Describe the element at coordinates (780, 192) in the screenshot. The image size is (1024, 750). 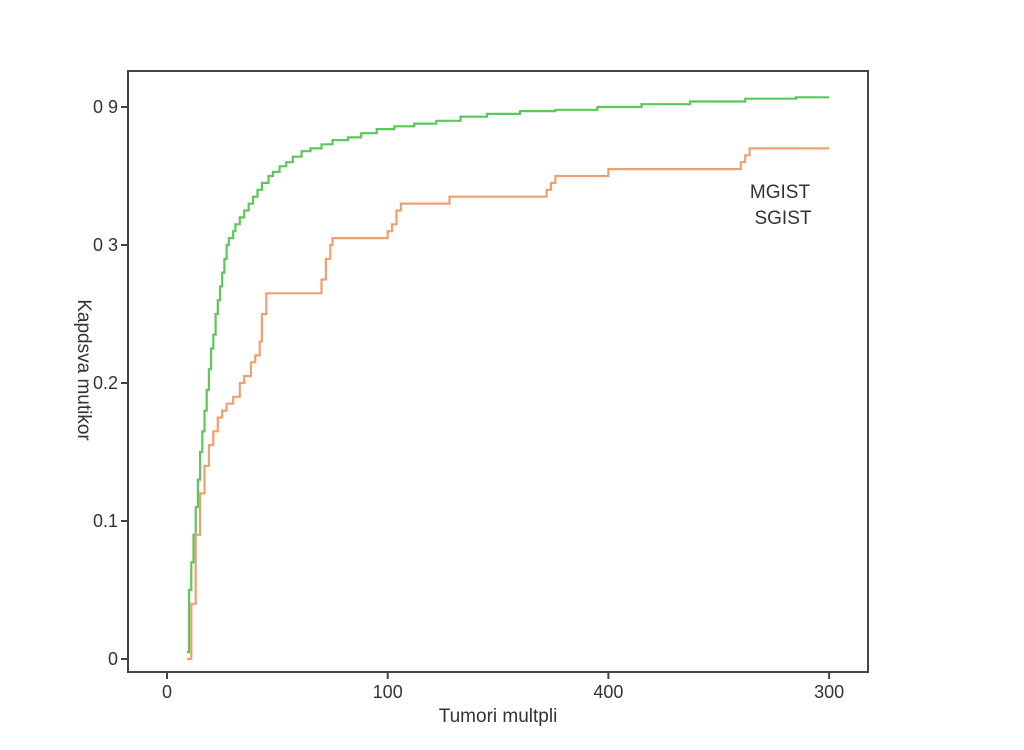
I see `legend-entry-mgist: MGIST` at that location.